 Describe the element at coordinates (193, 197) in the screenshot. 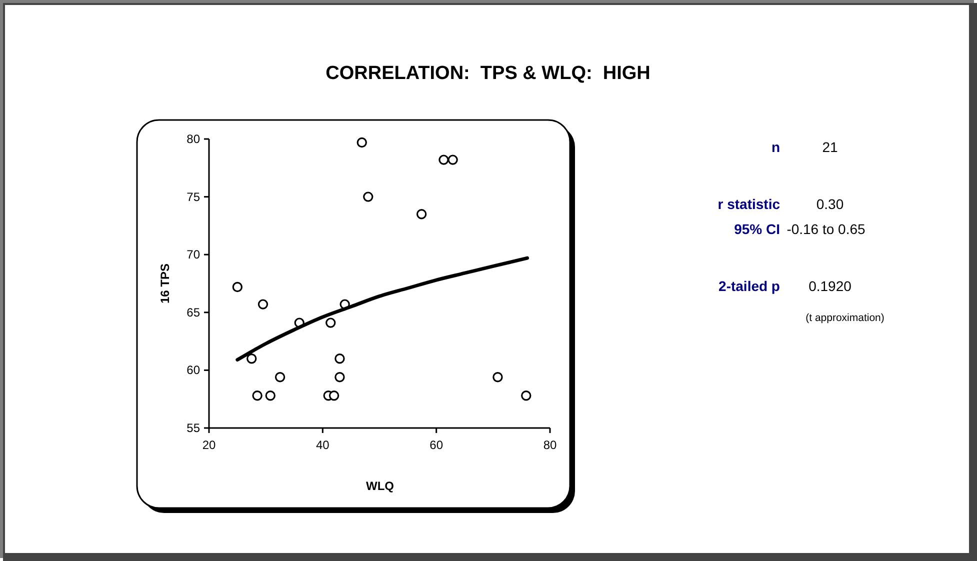

I see `y-tick-label: 75` at that location.